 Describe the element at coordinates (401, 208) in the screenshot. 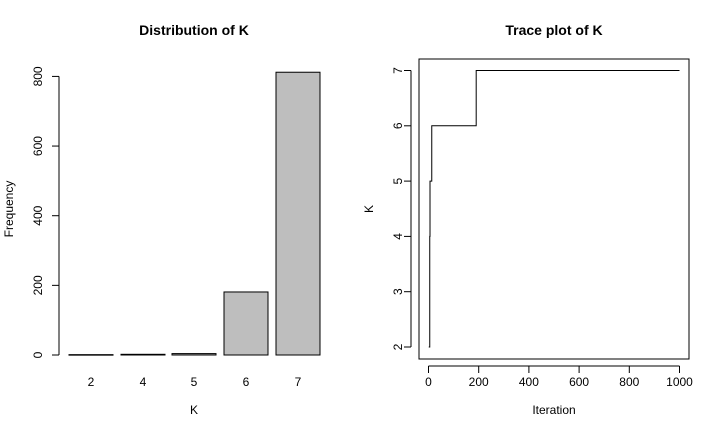

I see `trace-y-axis: 2 3 4 5 6 7` at that location.